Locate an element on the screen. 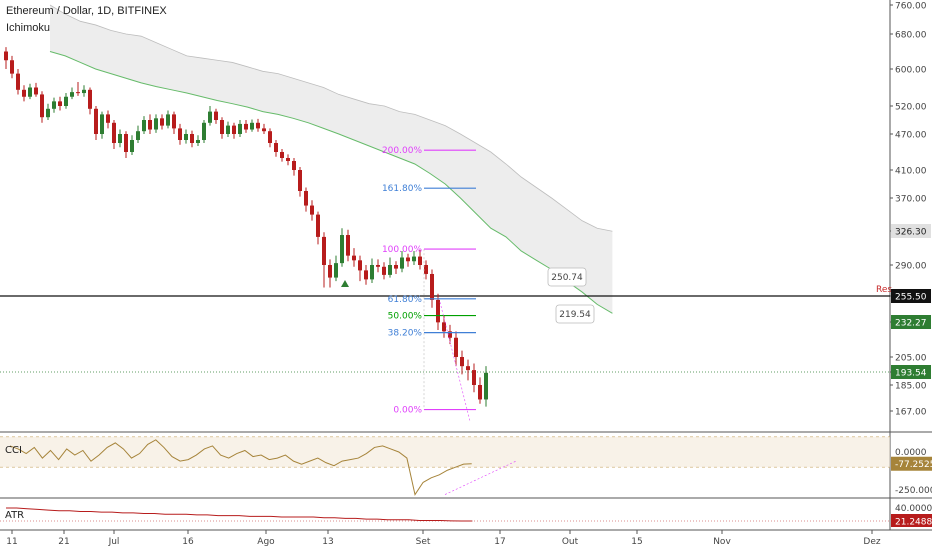 The height and width of the screenshot is (555, 932). trend-projection is located at coordinates (455, 362).